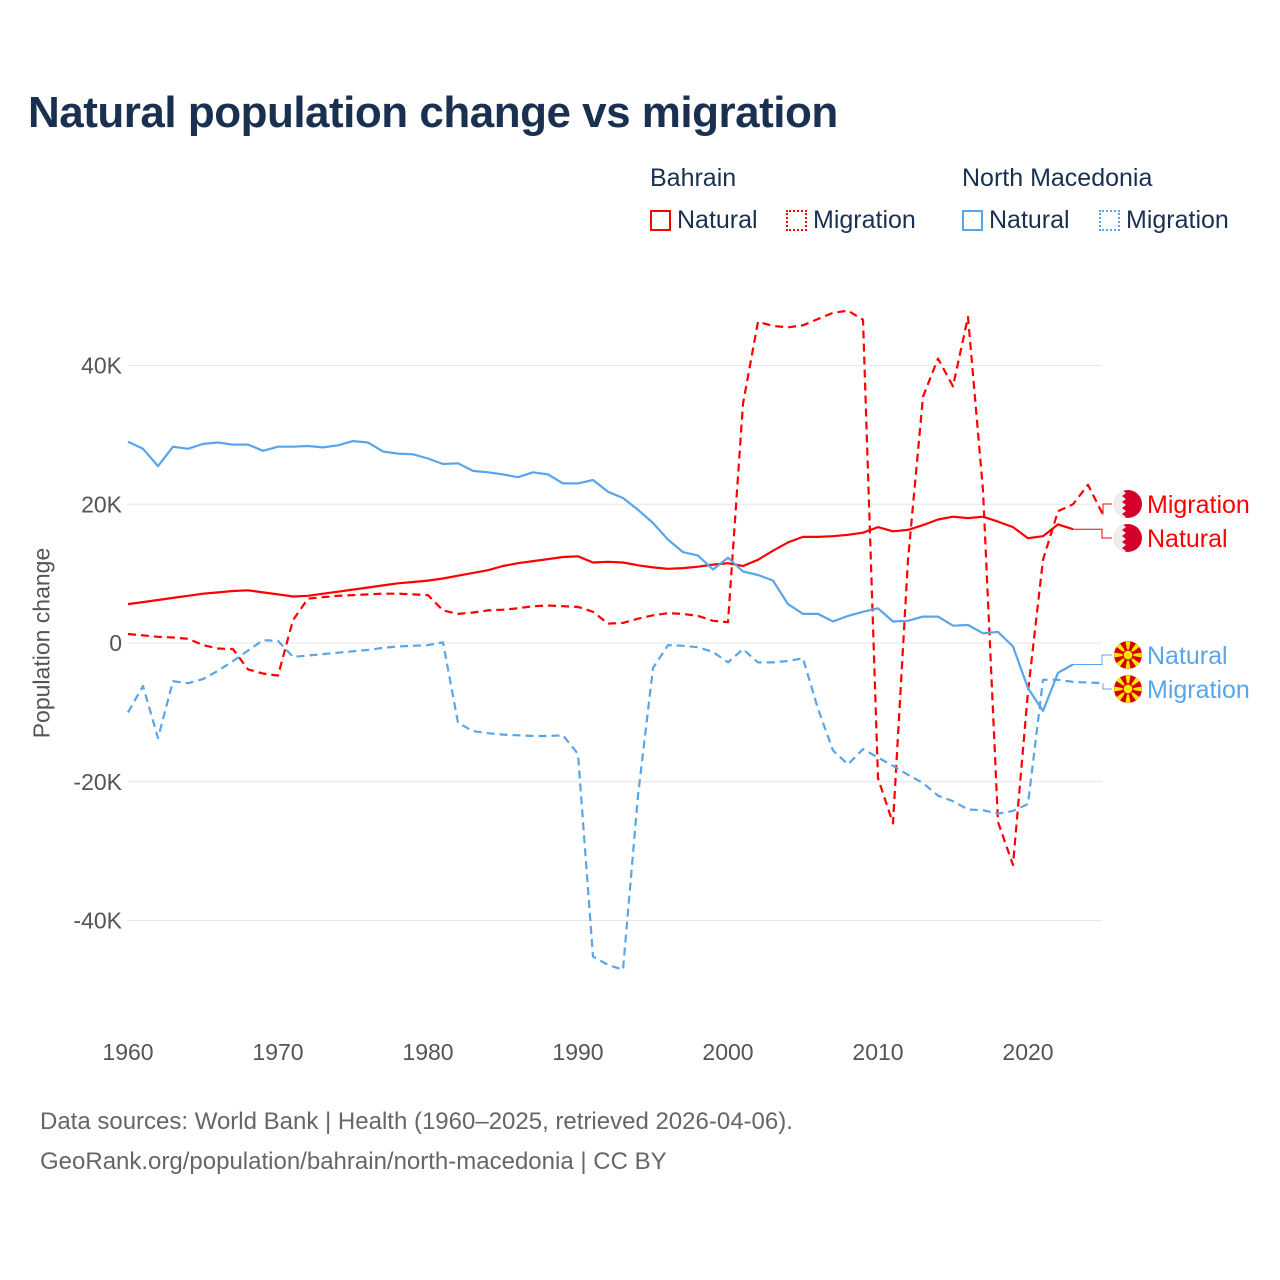 This screenshot has height=1280, width=1280. I want to click on chart-title: Natural population change vs migration, so click(433, 112).